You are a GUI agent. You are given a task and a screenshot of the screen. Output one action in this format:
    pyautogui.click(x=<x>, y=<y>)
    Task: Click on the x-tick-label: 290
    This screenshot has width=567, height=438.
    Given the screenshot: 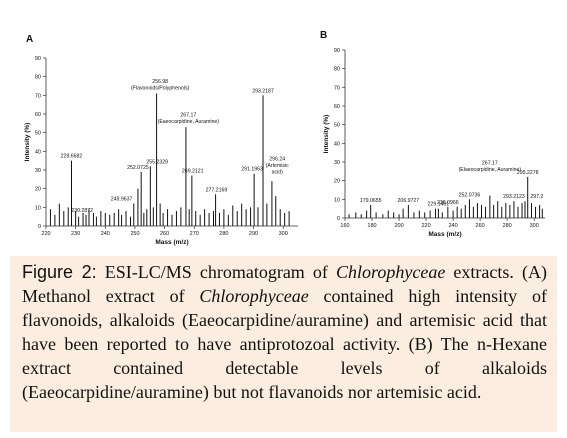 What is the action you would take?
    pyautogui.click(x=253, y=234)
    